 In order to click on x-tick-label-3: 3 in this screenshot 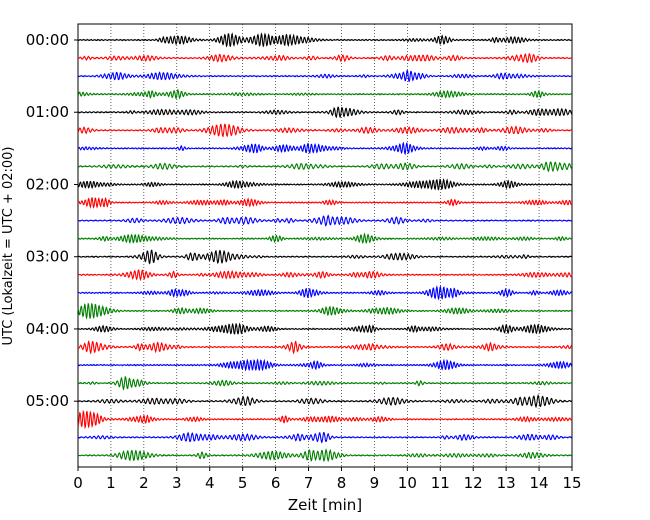, I will do `click(177, 483)`.